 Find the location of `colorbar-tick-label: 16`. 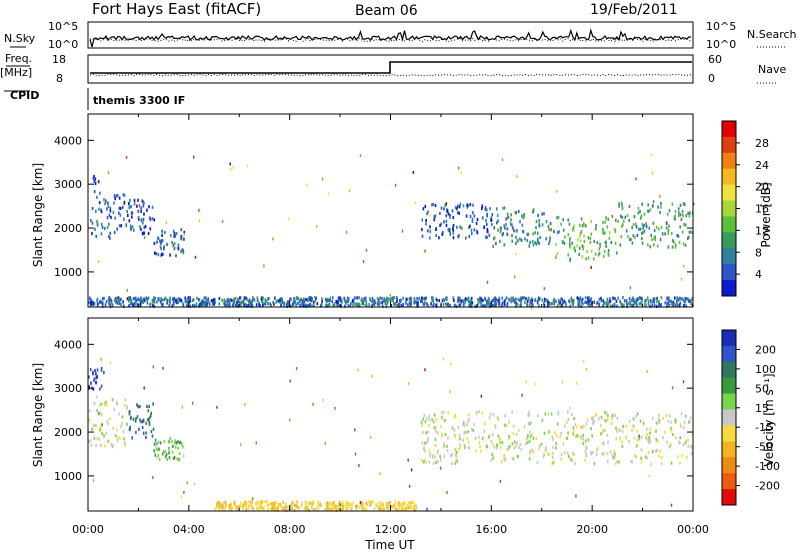

colorbar-tick-label: 16 is located at coordinates (762, 209).